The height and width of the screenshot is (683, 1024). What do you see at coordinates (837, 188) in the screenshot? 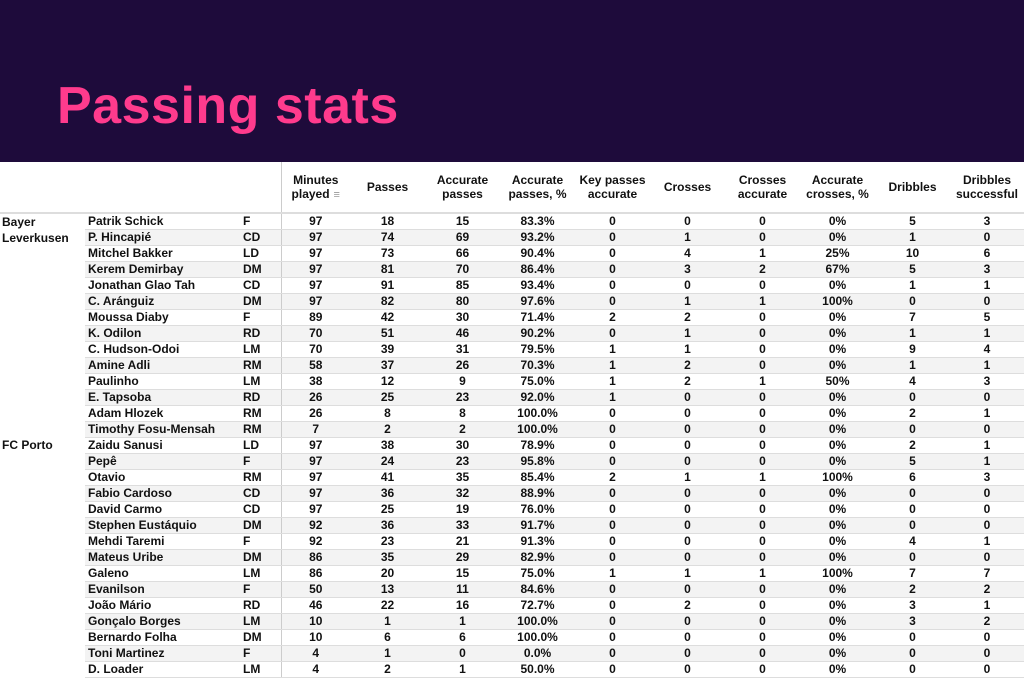
I see `column-header: Accurate crosses, %` at bounding box center [837, 188].